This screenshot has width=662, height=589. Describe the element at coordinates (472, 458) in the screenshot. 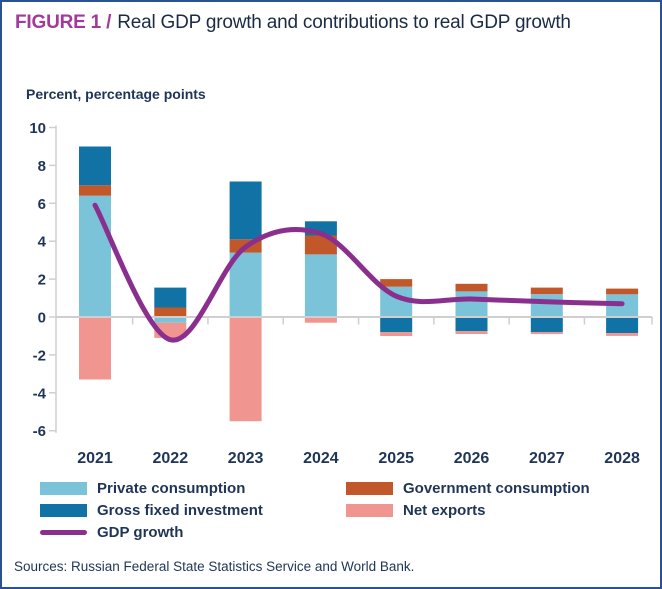

I see `x-year-label: 2026` at that location.